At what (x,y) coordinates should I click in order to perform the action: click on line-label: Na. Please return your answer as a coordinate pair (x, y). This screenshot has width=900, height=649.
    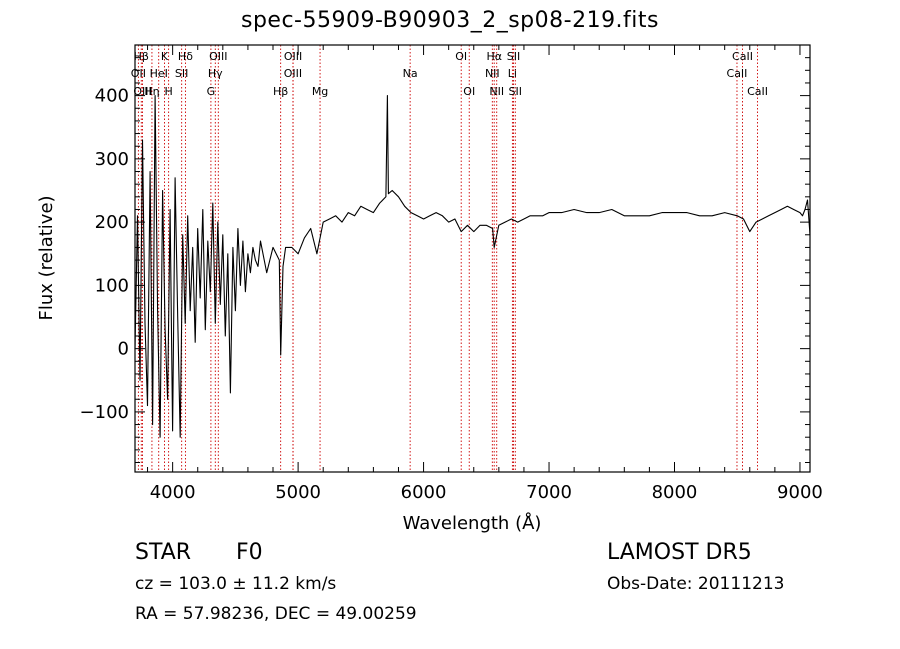
    Looking at the image, I should click on (410, 73).